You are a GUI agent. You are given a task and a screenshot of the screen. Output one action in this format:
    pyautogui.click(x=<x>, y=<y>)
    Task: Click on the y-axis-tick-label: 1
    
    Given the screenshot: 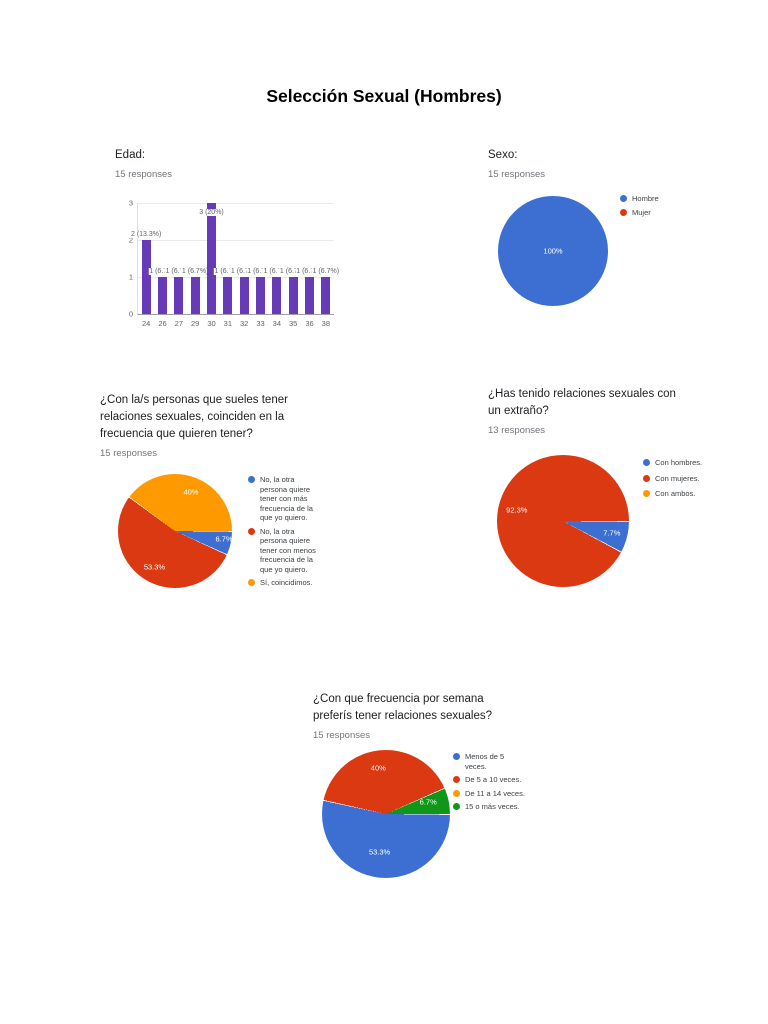 What is the action you would take?
    pyautogui.click(x=130, y=277)
    